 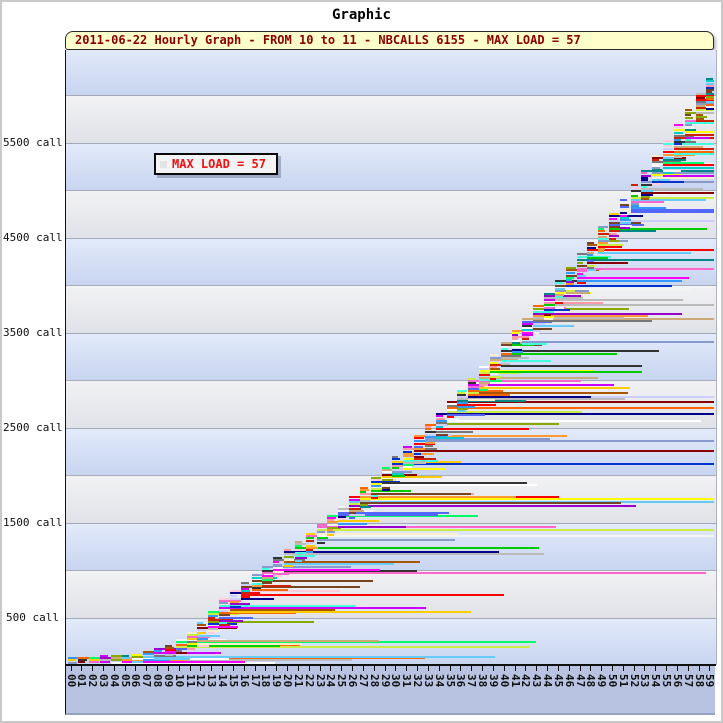 What do you see at coordinates (32, 617) in the screenshot?
I see `y-axis-label: 500 call` at bounding box center [32, 617].